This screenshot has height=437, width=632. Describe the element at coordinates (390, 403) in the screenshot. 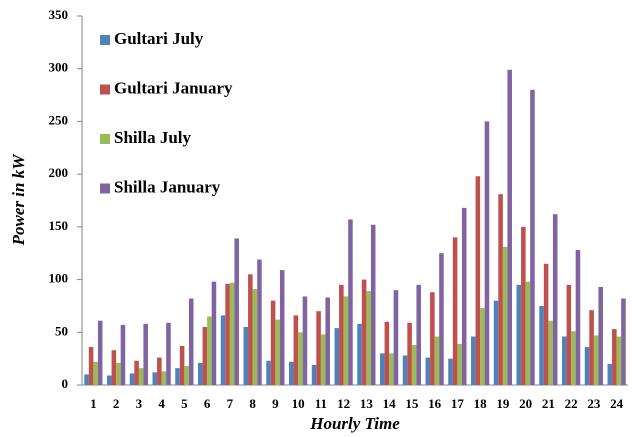

I see `x-tick-label: 14` at that location.